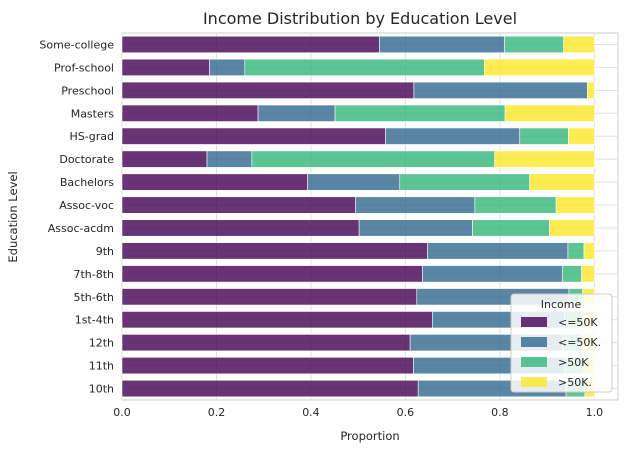 This screenshot has height=451, width=628. Describe the element at coordinates (87, 90) in the screenshot. I see `y-tick-label: Preschool` at that location.